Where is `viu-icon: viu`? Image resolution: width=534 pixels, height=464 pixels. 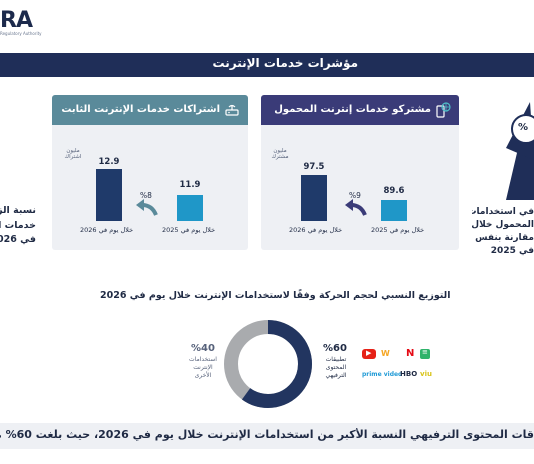
viu-icon: viu is located at coordinates (426, 374).